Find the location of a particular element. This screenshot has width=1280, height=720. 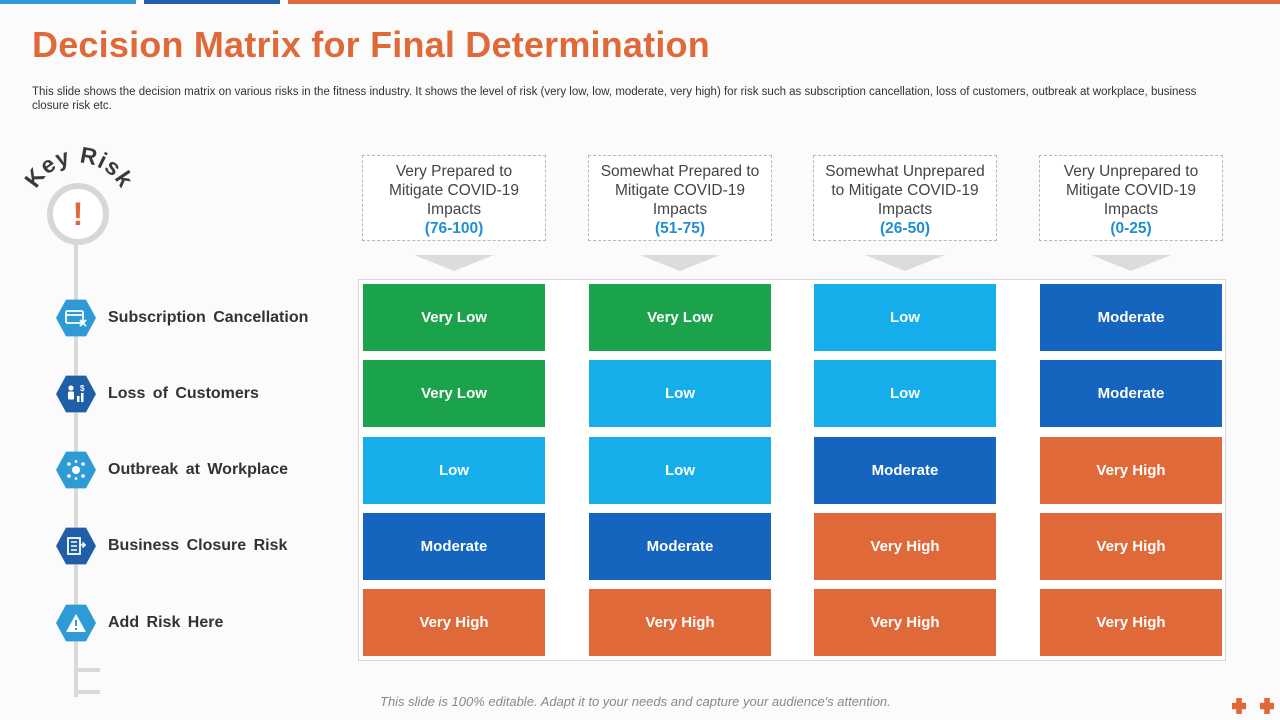

column-header-range: (0-25) is located at coordinates (1131, 228).